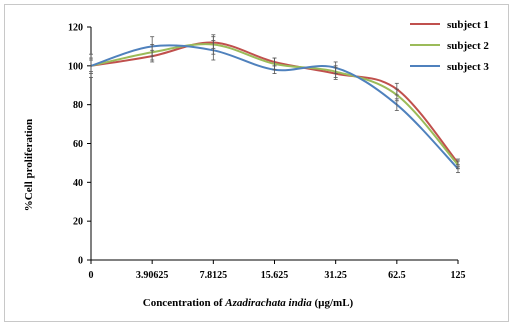 This screenshot has width=515, height=327. I want to click on x-axis-title-italic: Azadirachata india, so click(268, 303).